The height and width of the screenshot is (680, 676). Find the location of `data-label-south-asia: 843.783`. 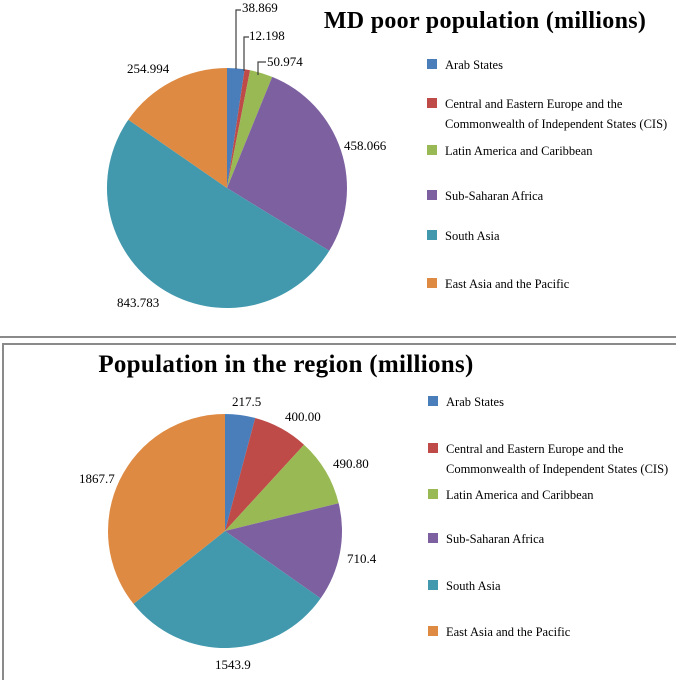

data-label-south-asia: 843.783 is located at coordinates (138, 302).